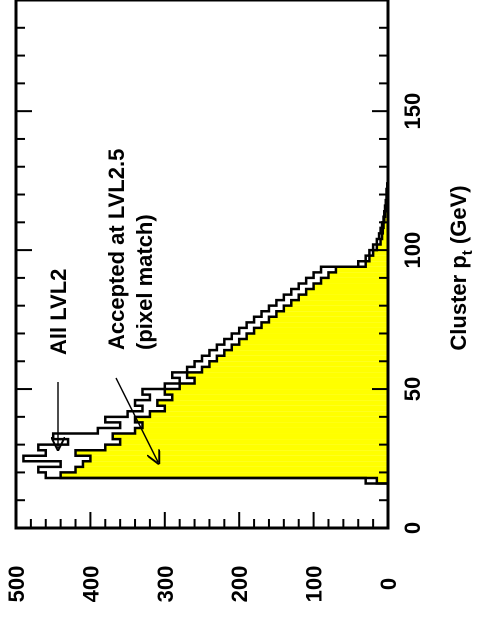 This screenshot has height=624, width=479. I want to click on bar-series1-bin3, so click(235, 464).